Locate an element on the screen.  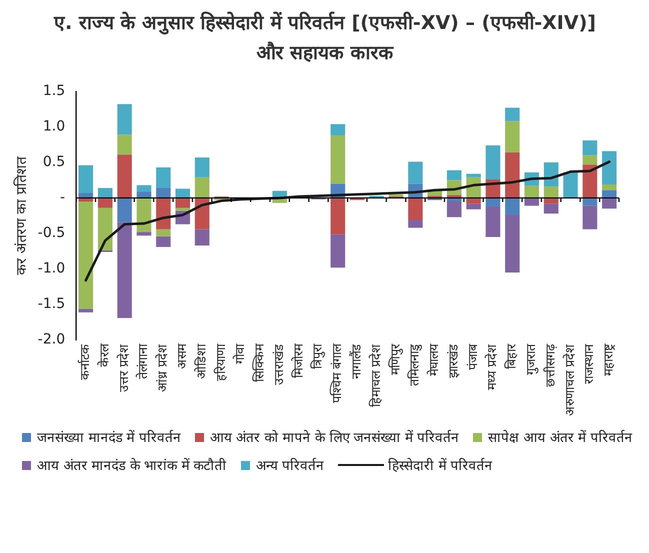
x-tick-label: छत्तीसगढ़ is located at coordinates (550, 365).